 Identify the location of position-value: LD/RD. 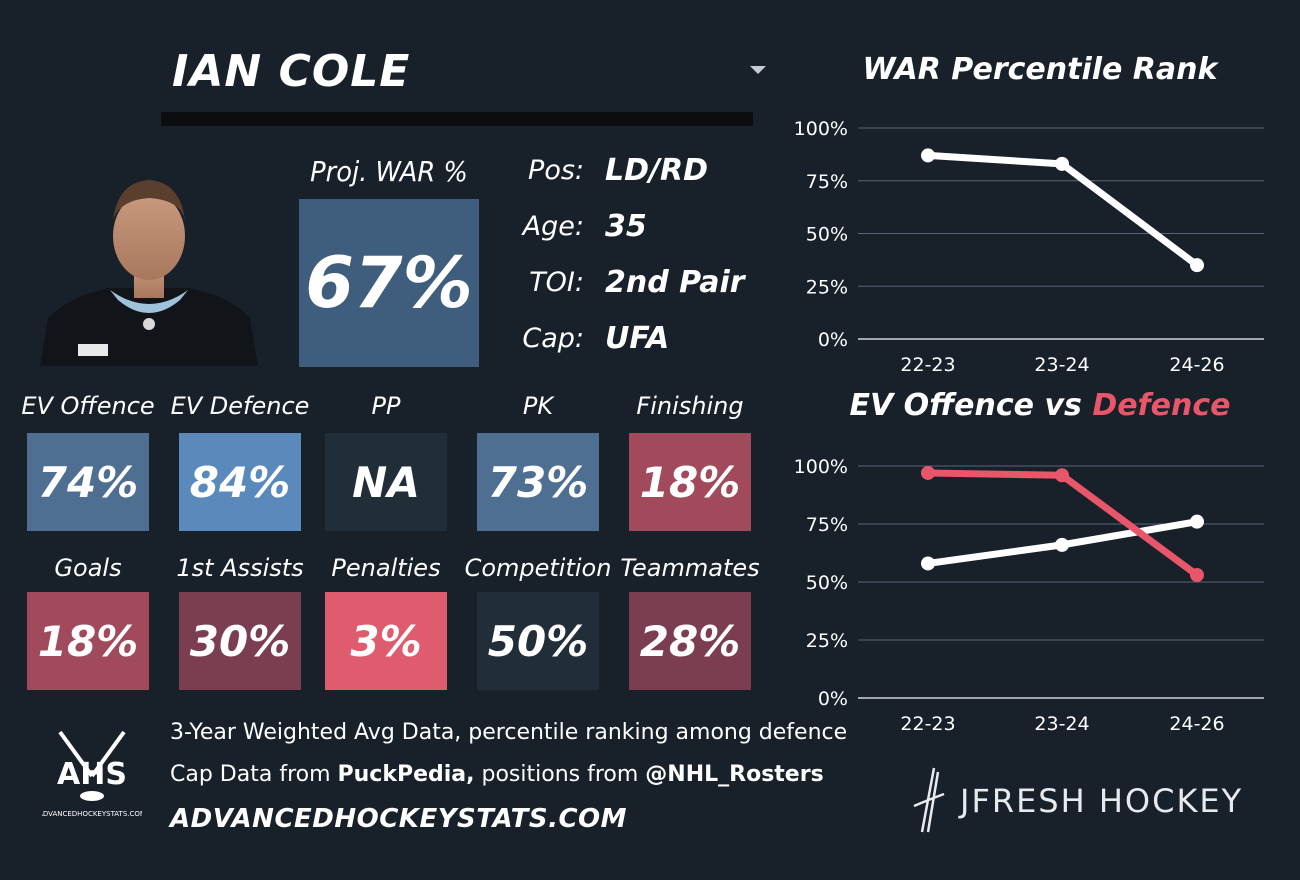
(656, 170).